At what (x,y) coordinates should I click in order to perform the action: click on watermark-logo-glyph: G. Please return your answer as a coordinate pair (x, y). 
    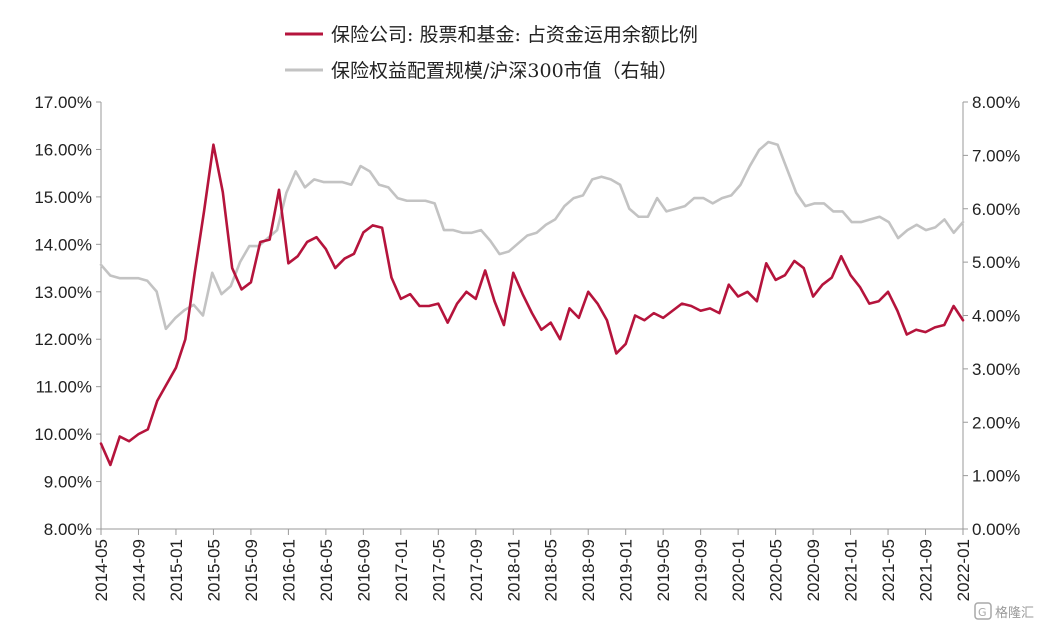
    Looking at the image, I should click on (982, 612).